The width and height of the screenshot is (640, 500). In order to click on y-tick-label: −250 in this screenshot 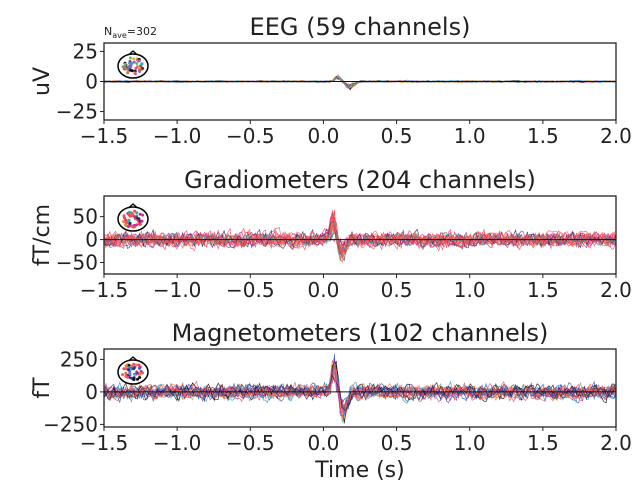, I will do `click(70, 424)`.